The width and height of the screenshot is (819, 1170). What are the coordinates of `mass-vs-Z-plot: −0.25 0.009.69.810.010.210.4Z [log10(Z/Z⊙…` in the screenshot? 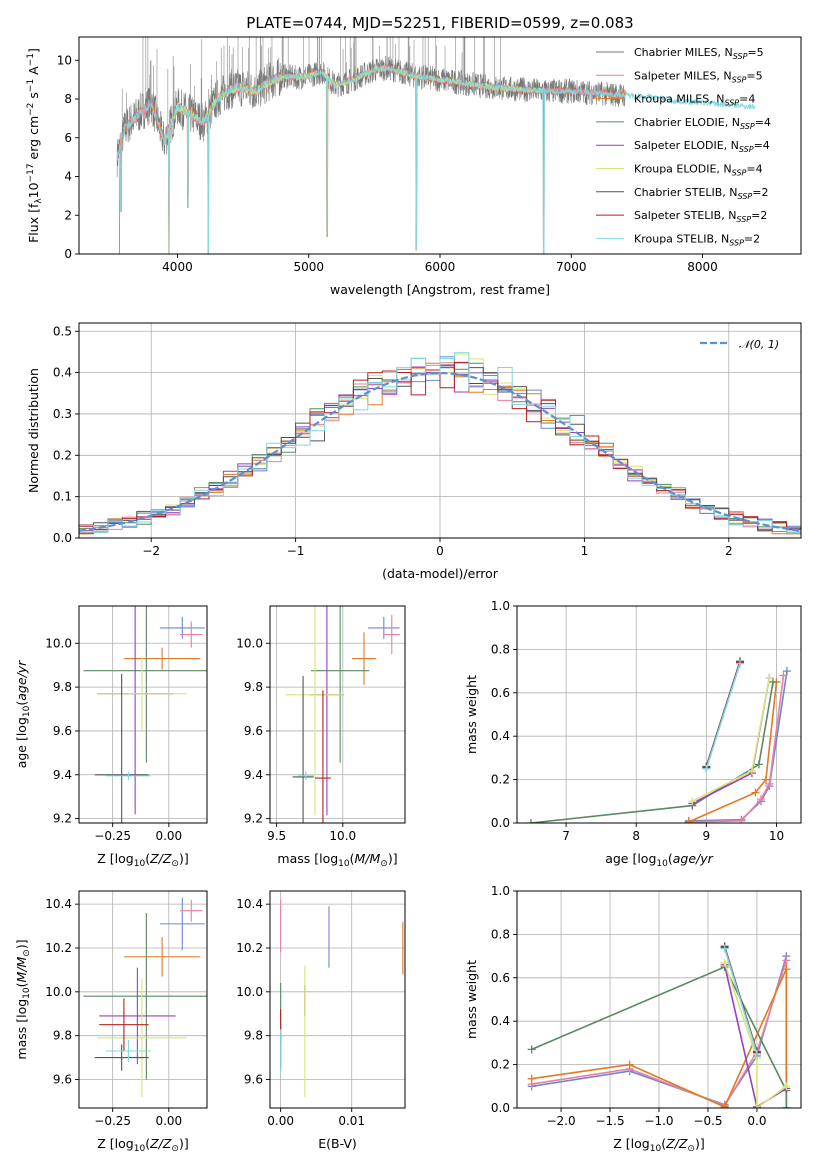 It's located at (111, 1022).